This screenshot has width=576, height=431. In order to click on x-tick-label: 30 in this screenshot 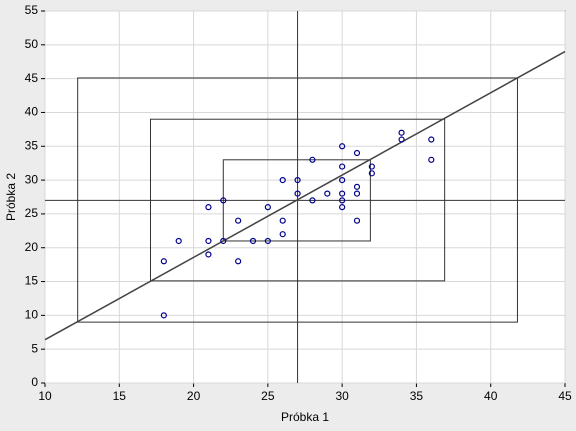, I will do `click(342, 396)`.